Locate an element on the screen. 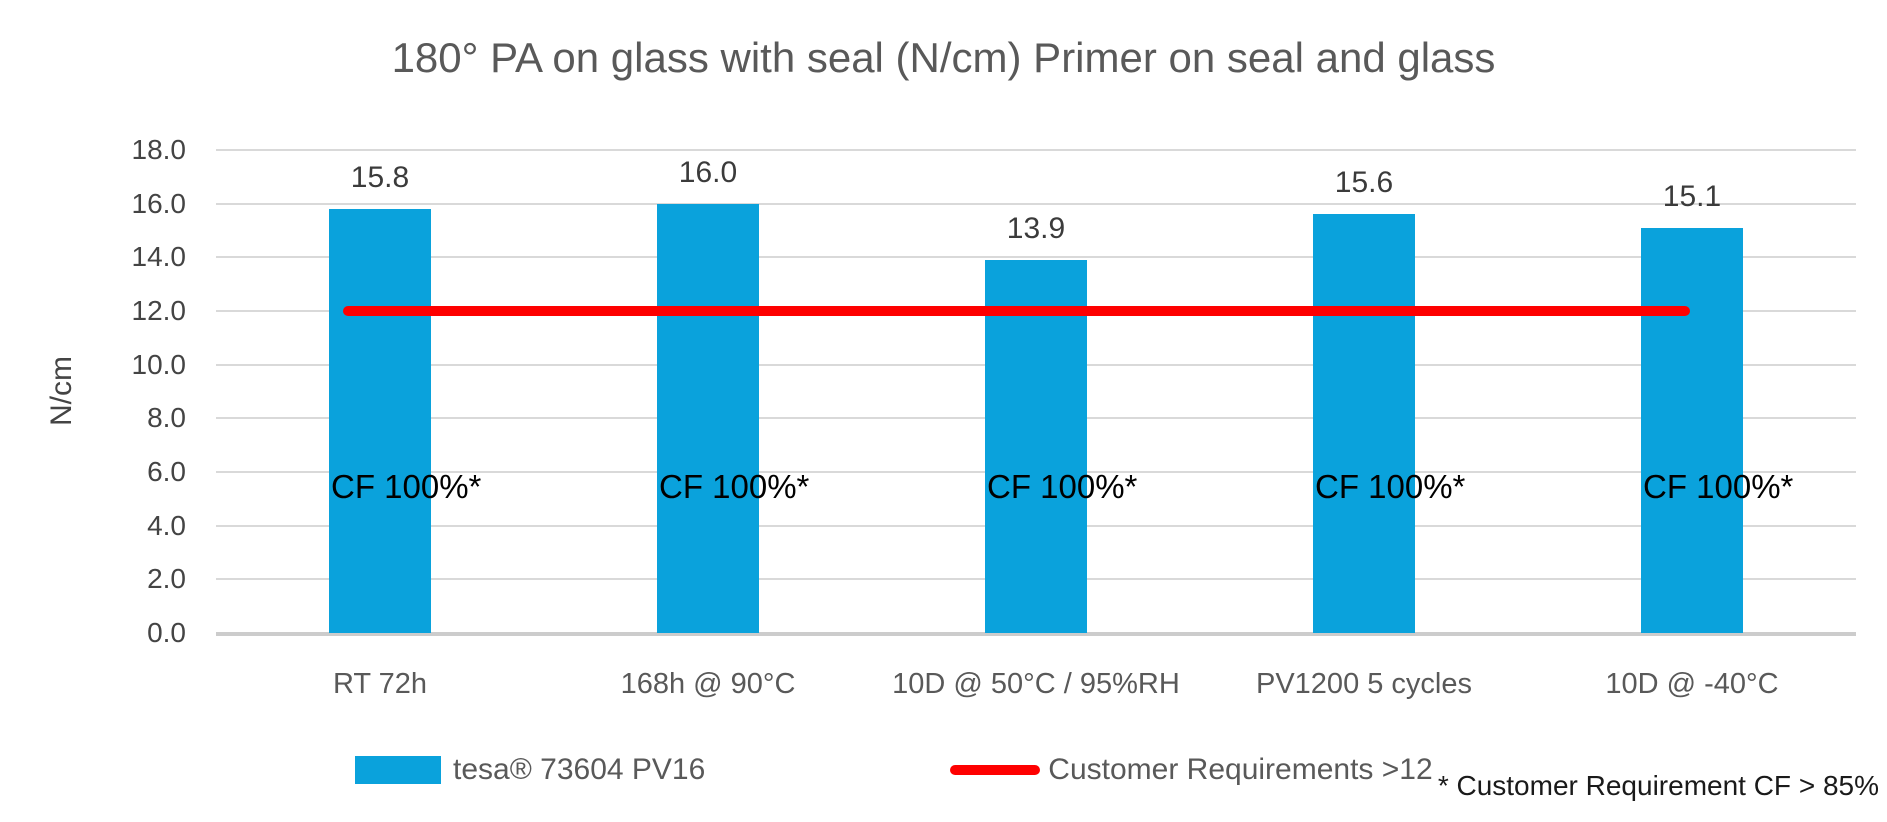 The width and height of the screenshot is (1887, 822). y-tick-label: 4.0 is located at coordinates (166, 525).